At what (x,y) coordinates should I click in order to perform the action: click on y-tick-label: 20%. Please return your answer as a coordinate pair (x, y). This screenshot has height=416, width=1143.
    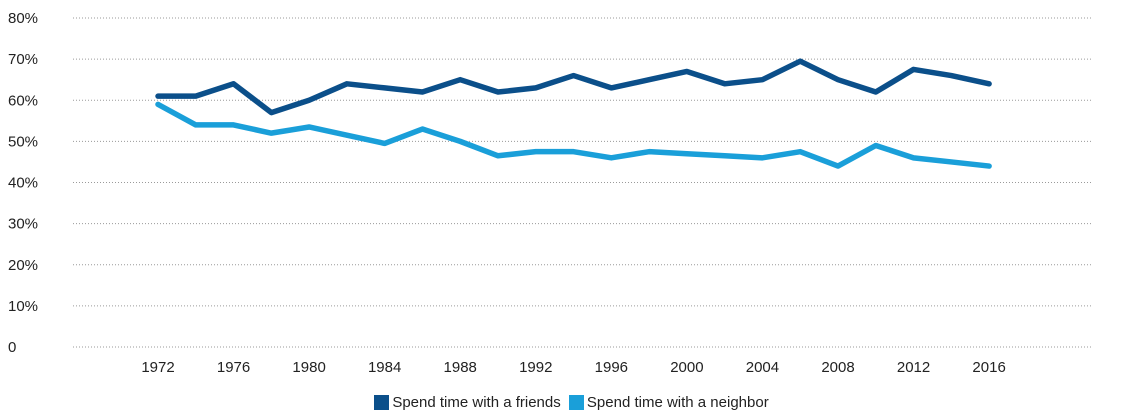
    Looking at the image, I should click on (23, 265).